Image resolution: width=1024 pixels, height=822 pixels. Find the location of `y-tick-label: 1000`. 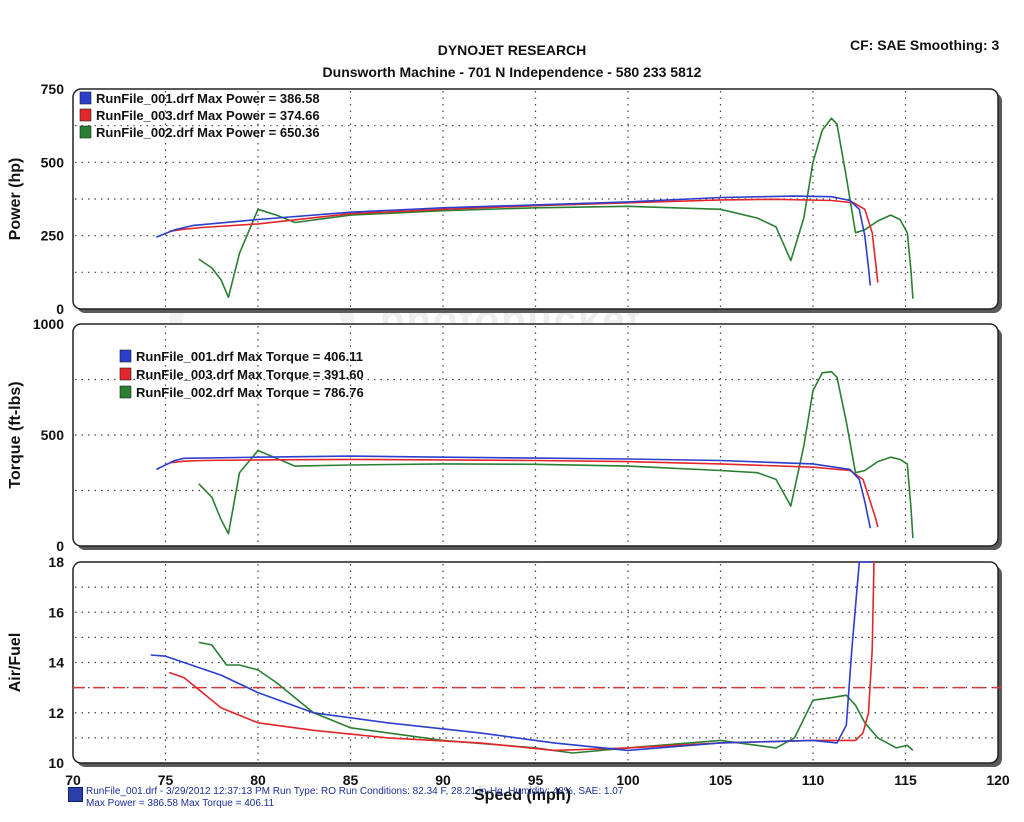

y-tick-label: 1000 is located at coordinates (48, 324).